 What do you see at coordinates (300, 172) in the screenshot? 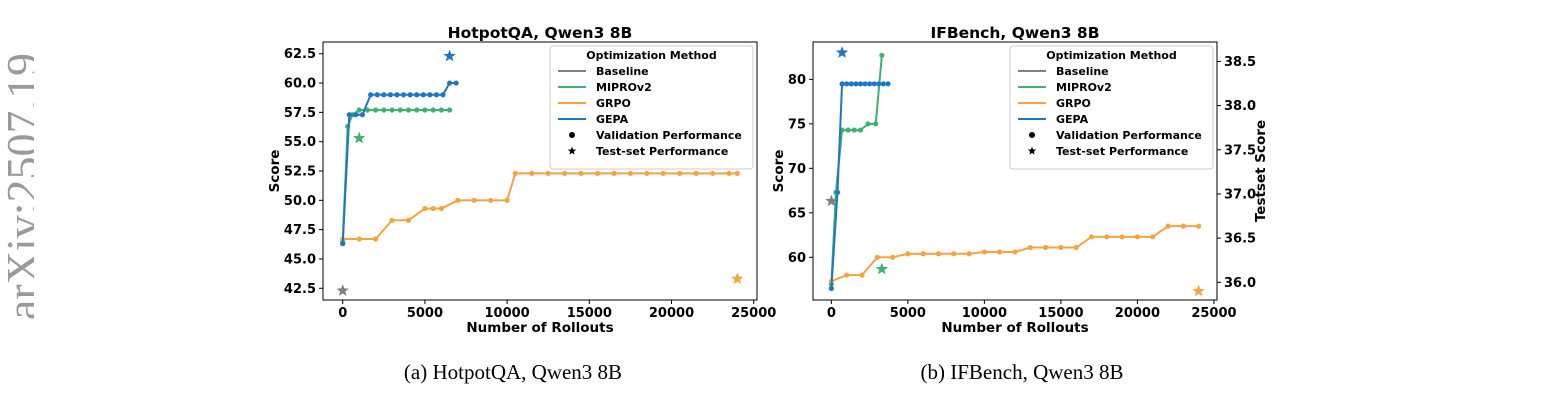
I see `y-tick-label: 52.5` at bounding box center [300, 172].